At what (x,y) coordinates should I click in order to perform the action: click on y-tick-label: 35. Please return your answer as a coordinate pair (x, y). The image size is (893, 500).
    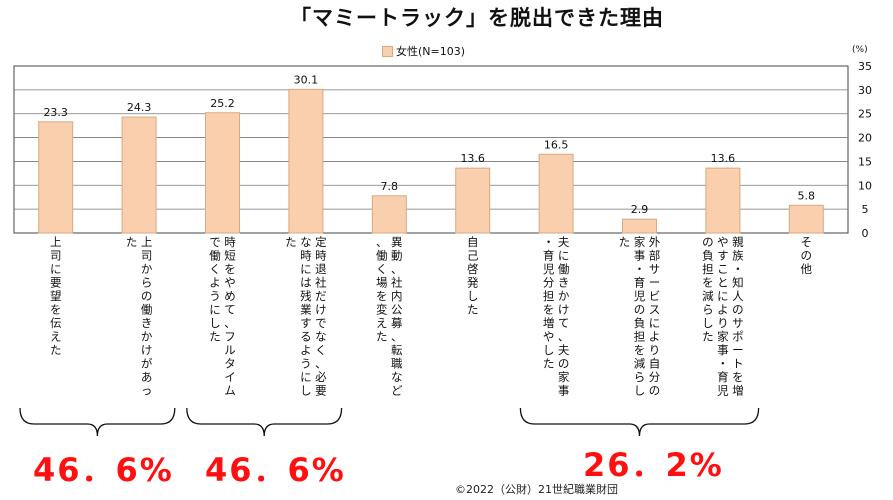
    Looking at the image, I should click on (865, 66).